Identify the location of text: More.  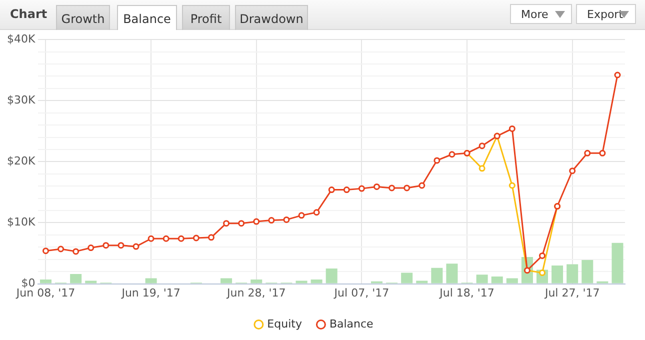
(541, 14).